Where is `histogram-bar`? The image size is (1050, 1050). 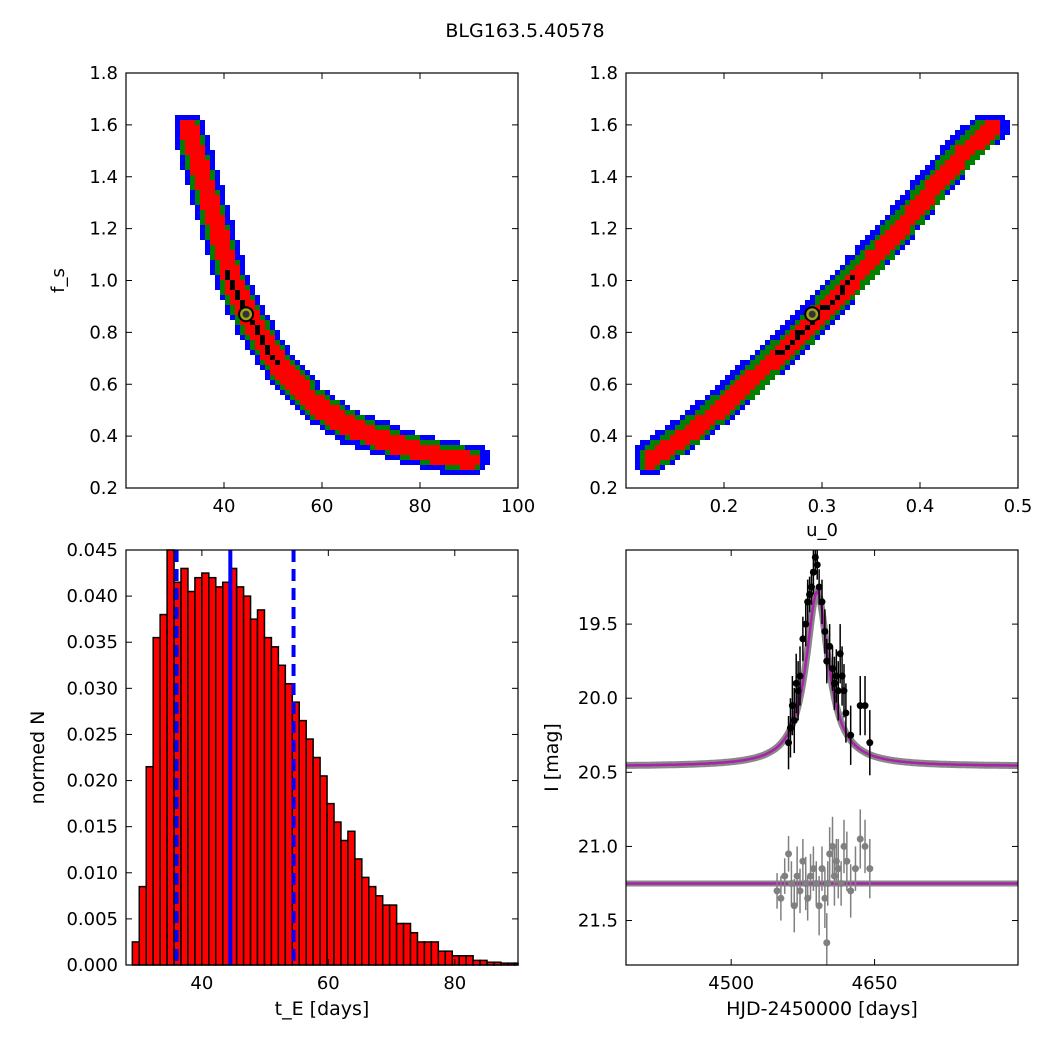
histogram-bar is located at coordinates (170, 757).